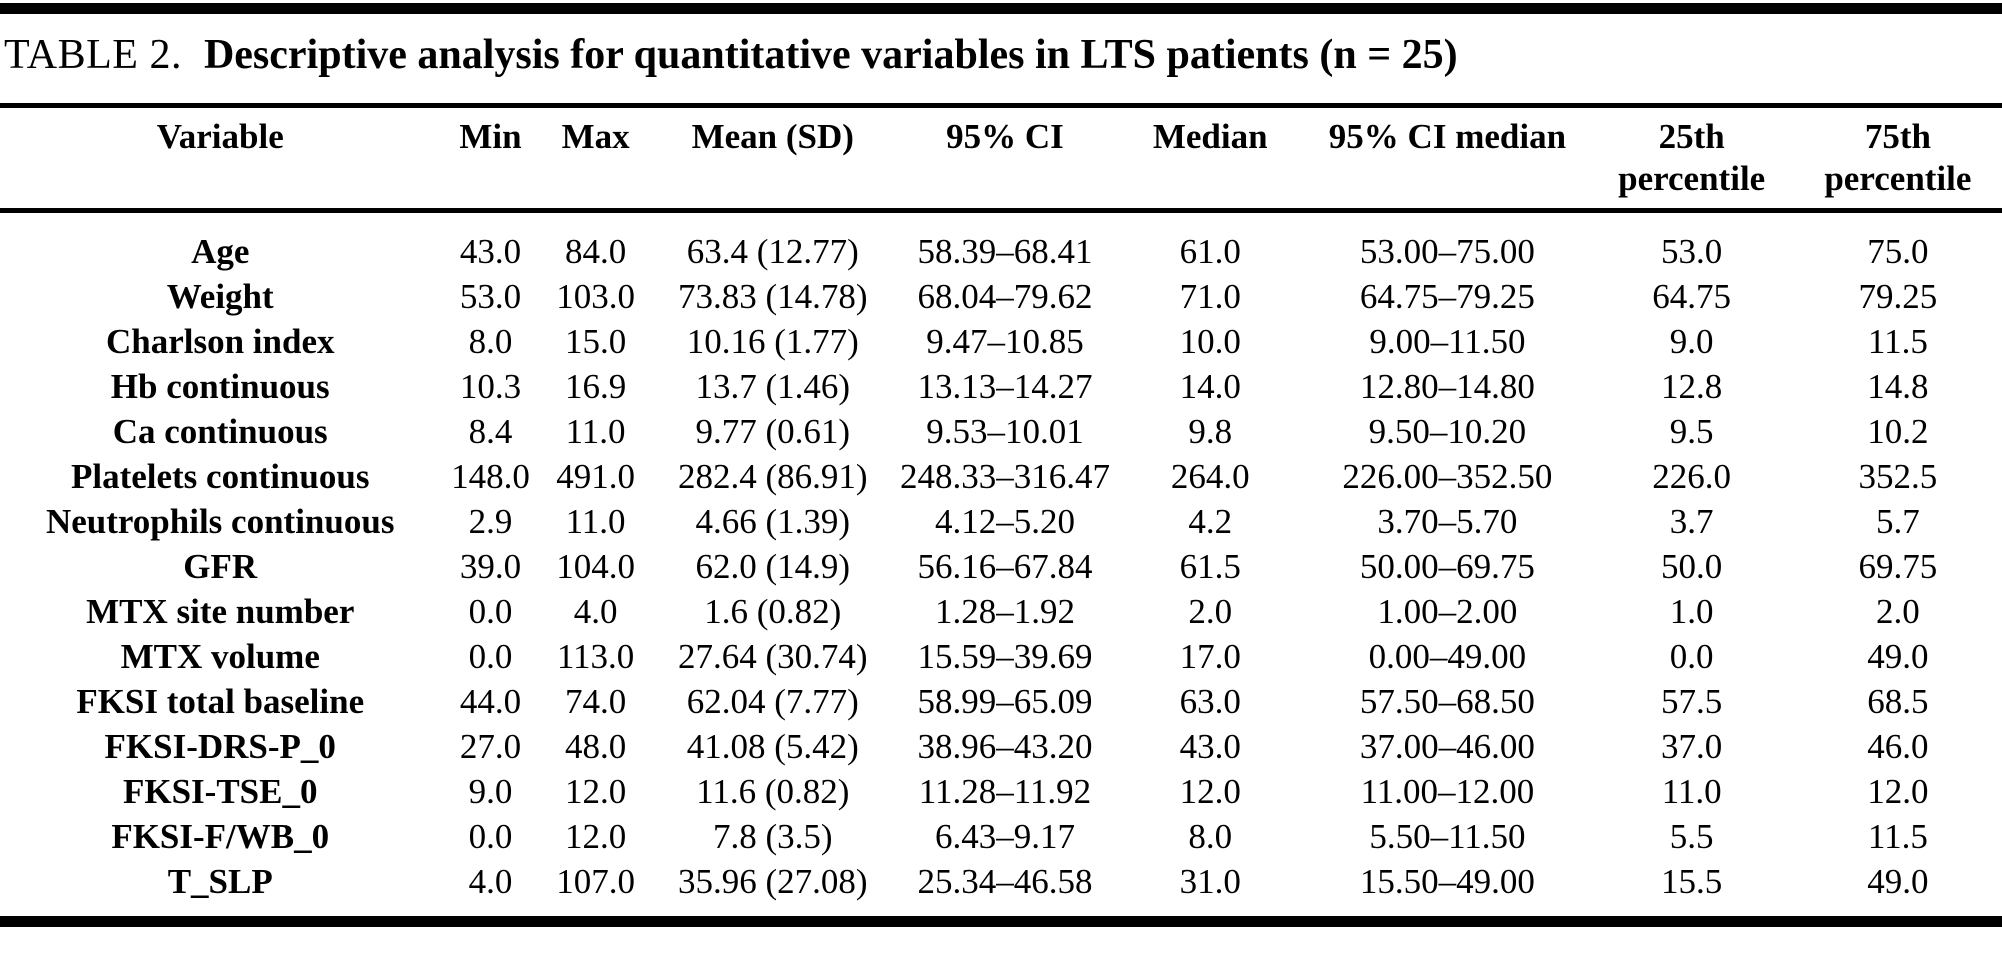 The height and width of the screenshot is (960, 2002). What do you see at coordinates (220, 342) in the screenshot?
I see `variable-name: Charlson index` at bounding box center [220, 342].